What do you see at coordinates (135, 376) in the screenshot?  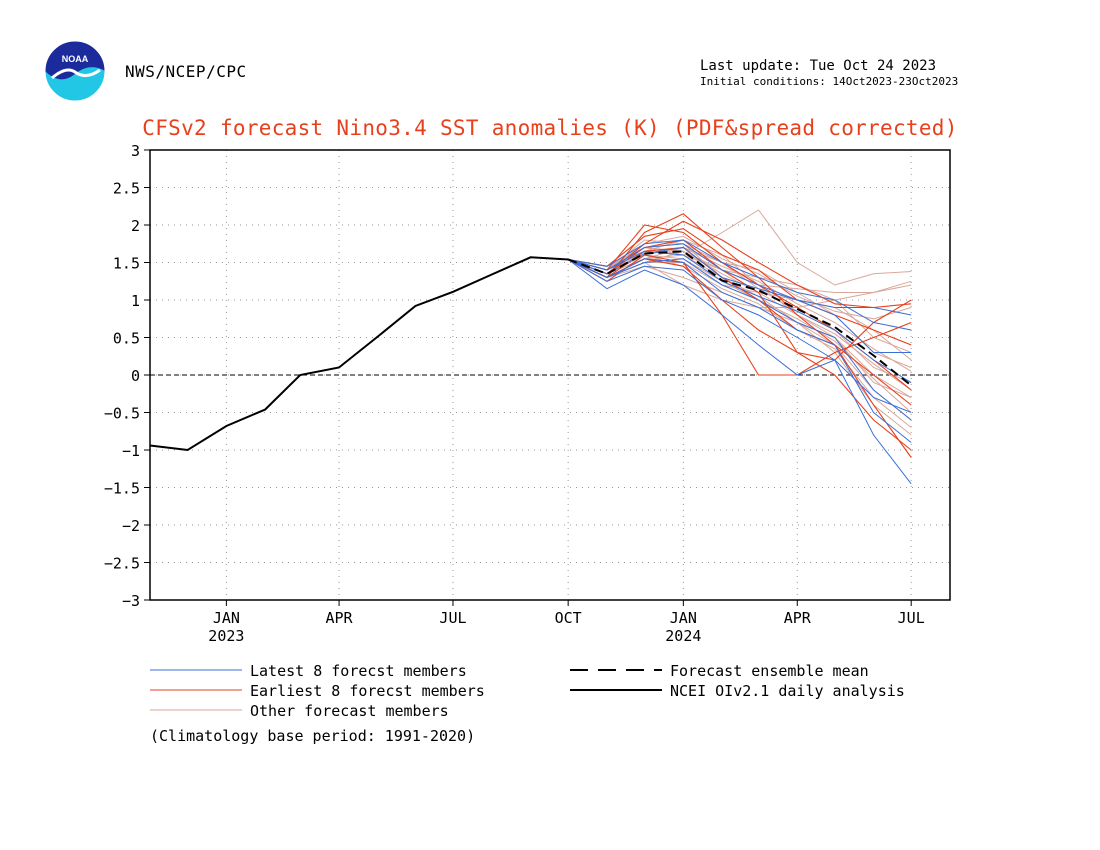 I see `y-tick-label: 0` at bounding box center [135, 376].